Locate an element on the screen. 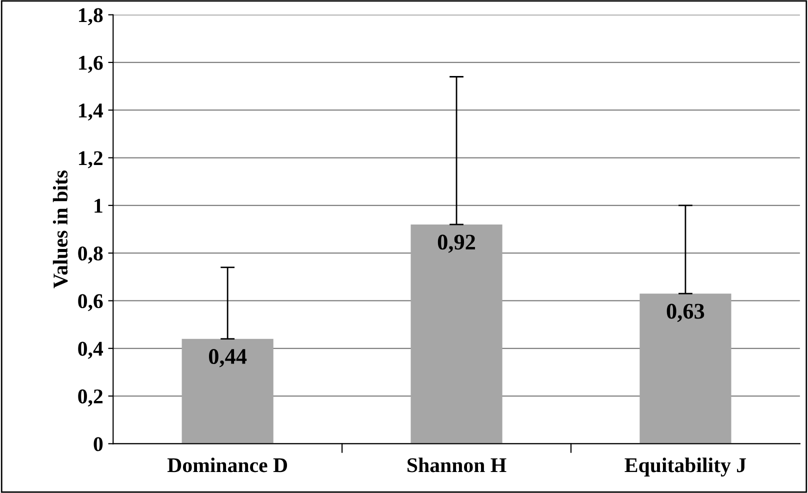 The width and height of the screenshot is (808, 493). x-tick-label: Dominance D is located at coordinates (227, 465).